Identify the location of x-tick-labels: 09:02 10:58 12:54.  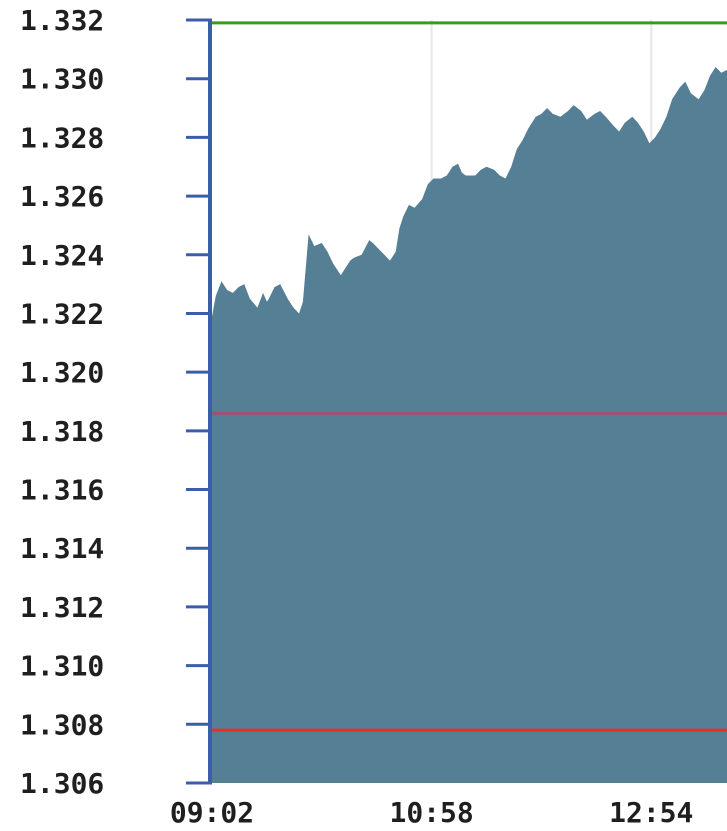
(432, 812).